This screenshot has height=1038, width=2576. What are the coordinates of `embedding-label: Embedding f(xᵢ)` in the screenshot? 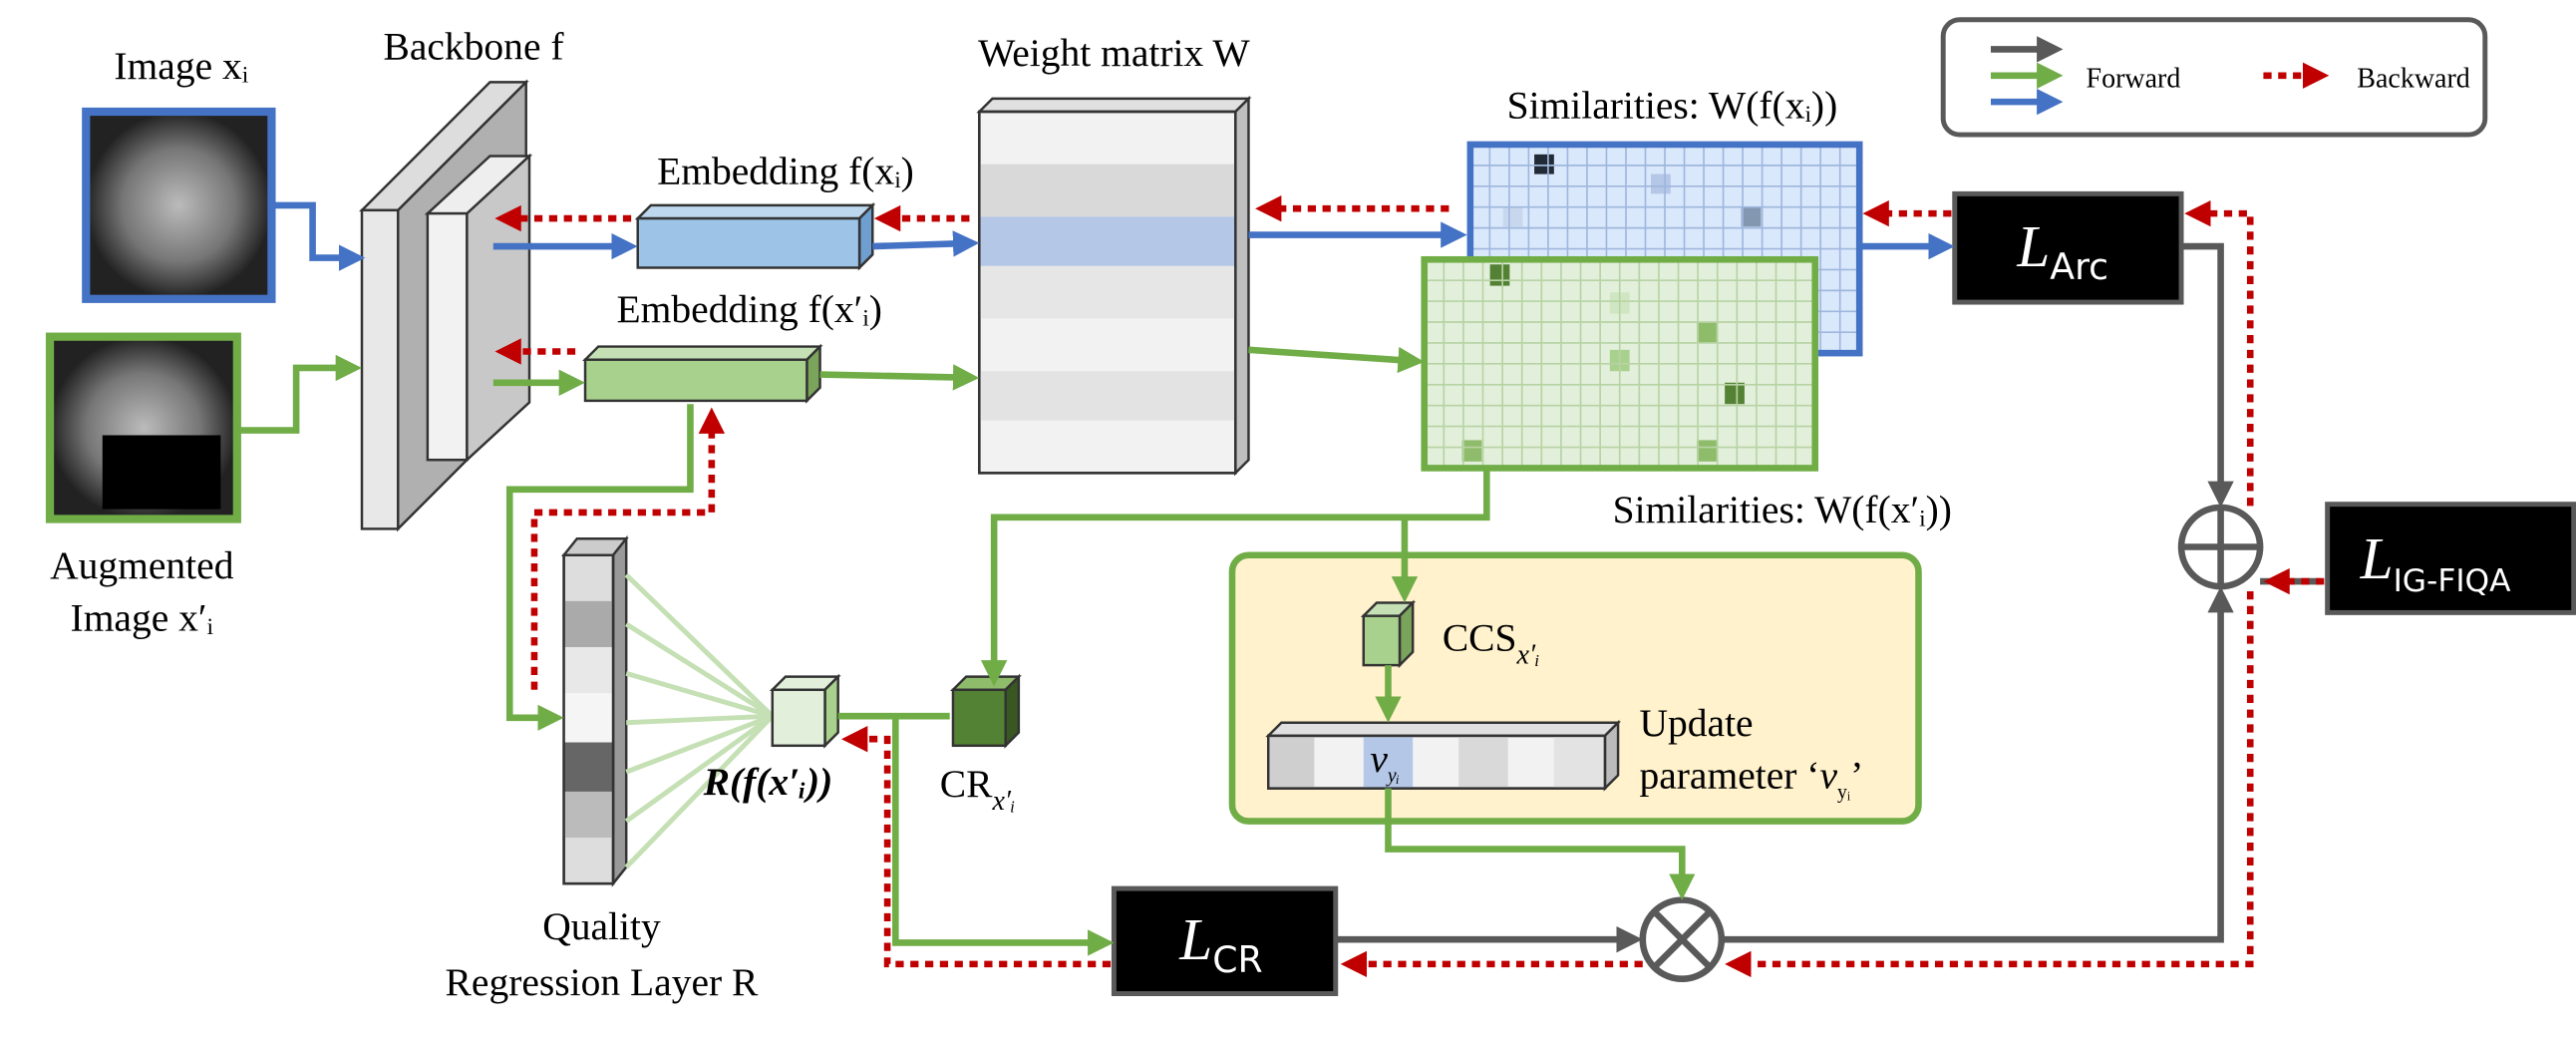 It's located at (785, 170).